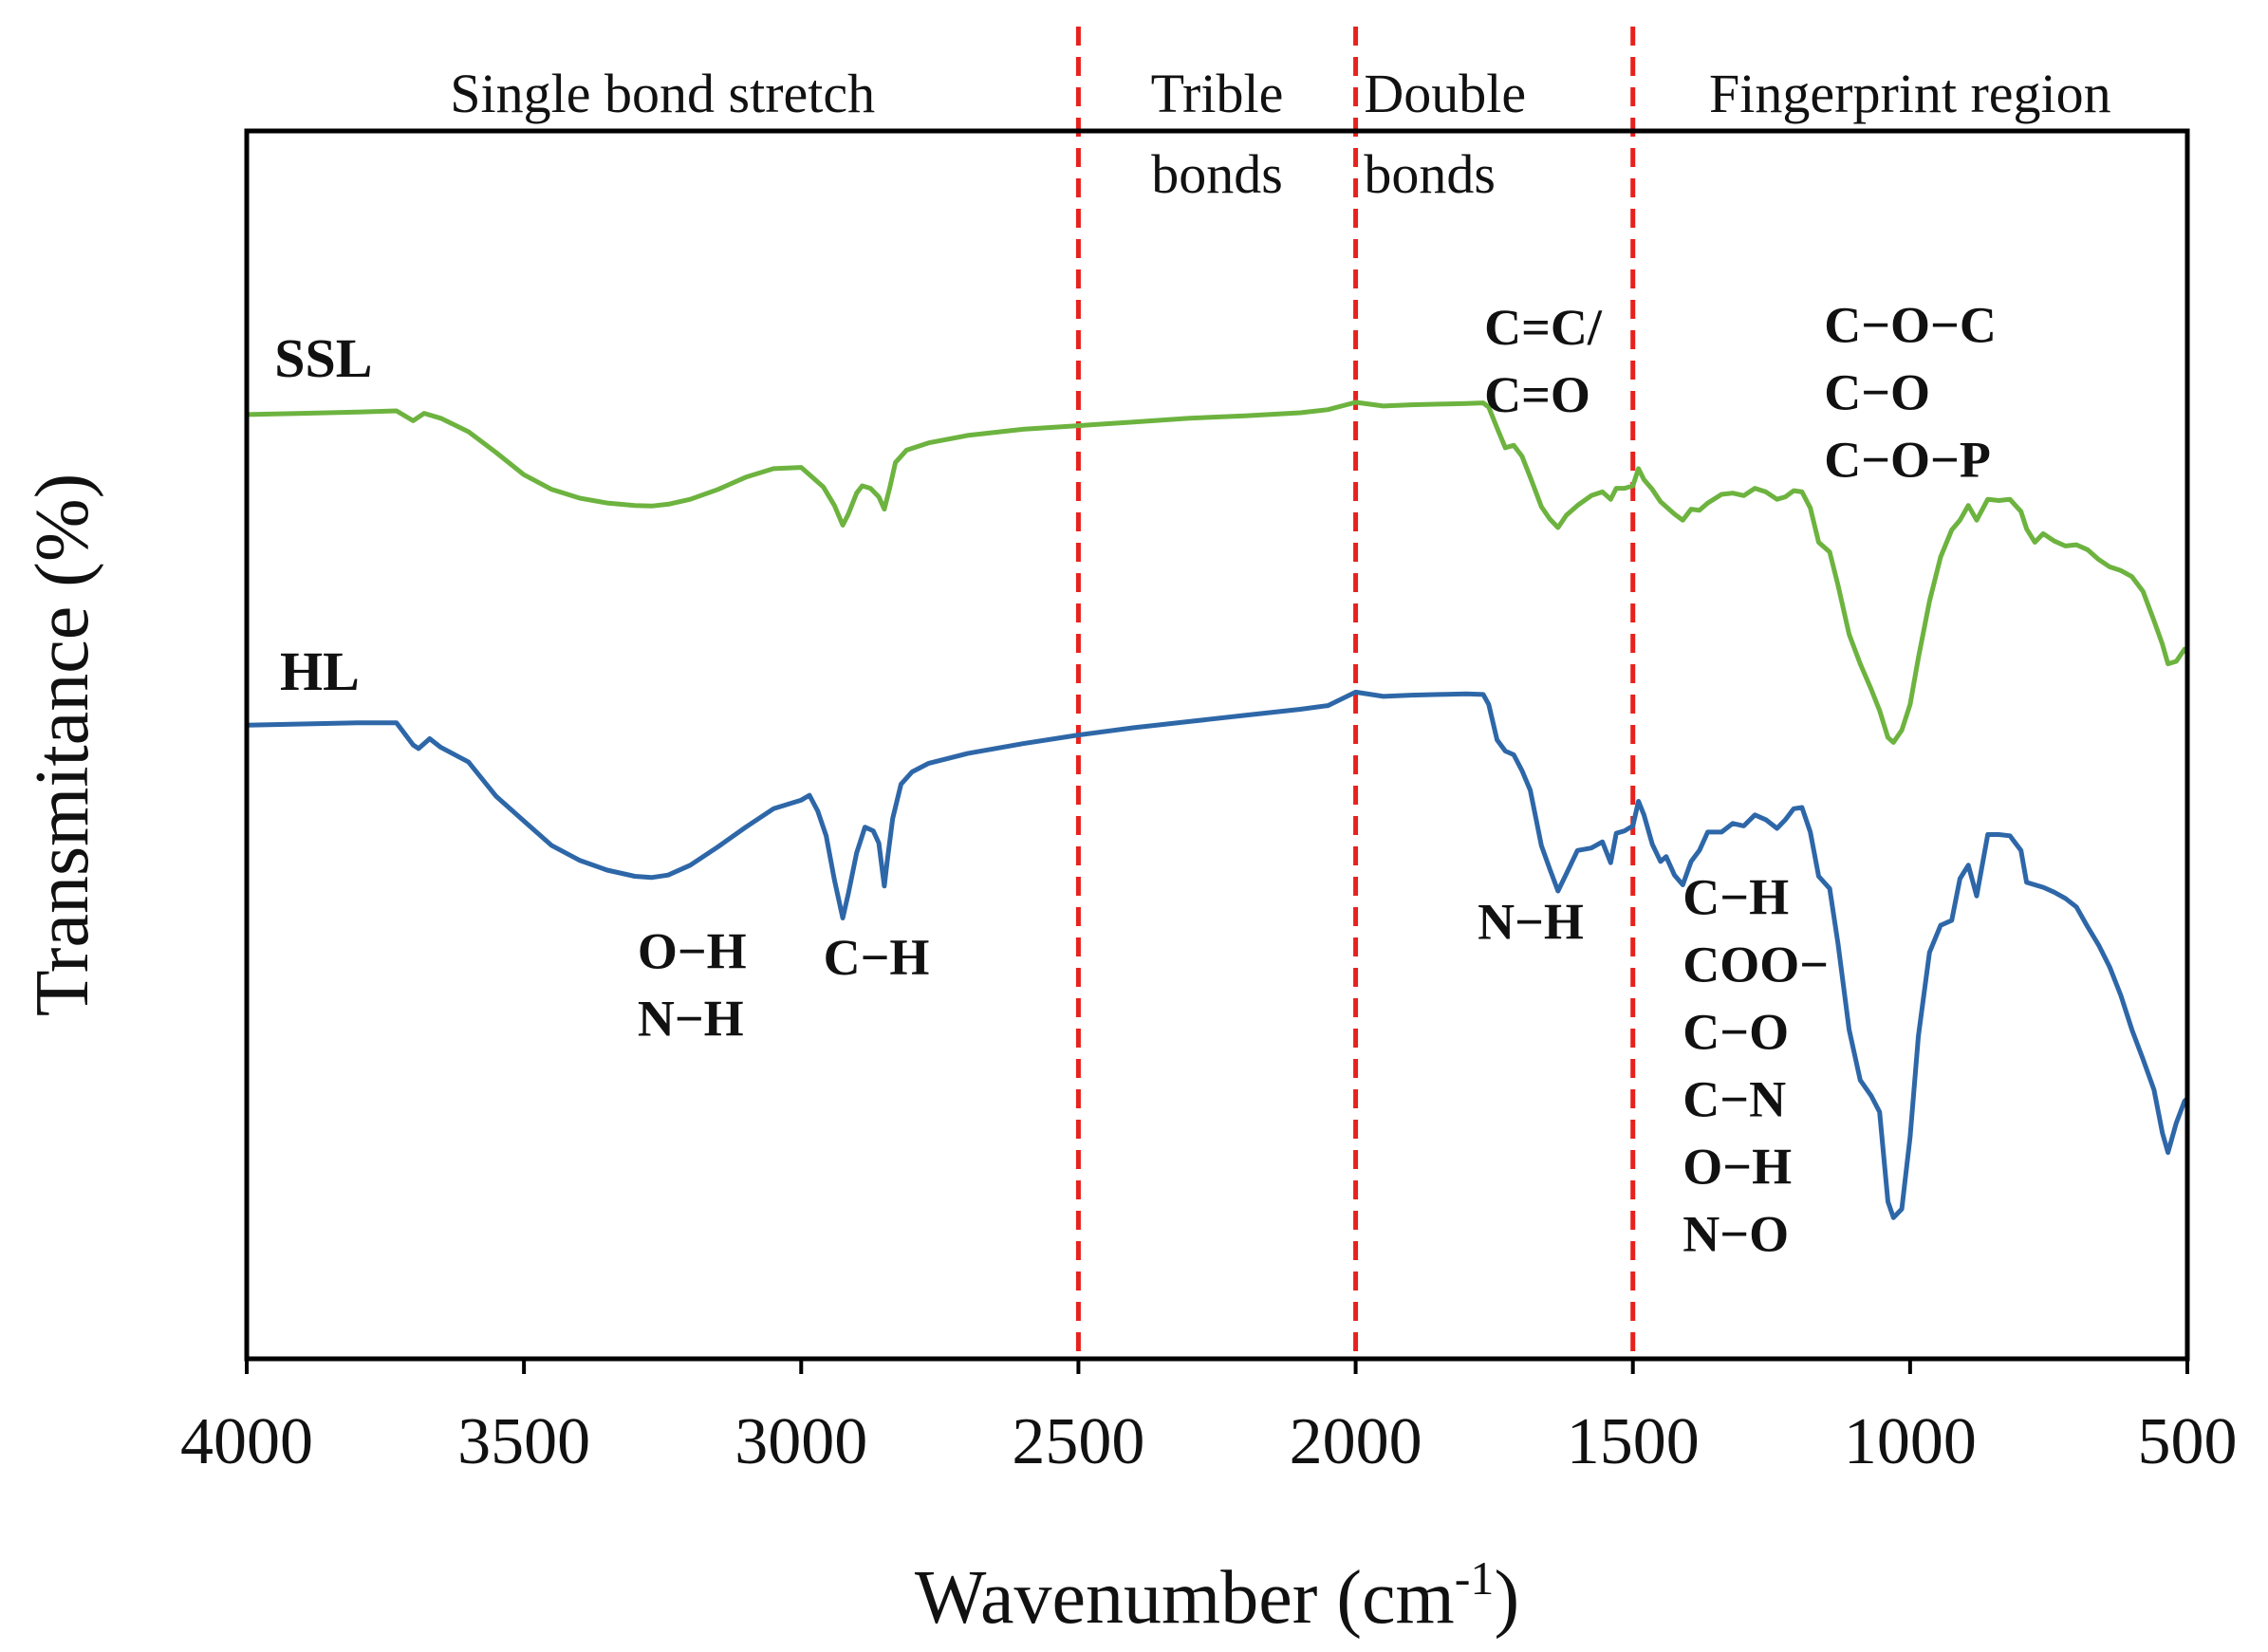 The width and height of the screenshot is (2268, 1652). Describe the element at coordinates (62, 744) in the screenshot. I see `y-axis-title: Transmitance (%)` at that location.